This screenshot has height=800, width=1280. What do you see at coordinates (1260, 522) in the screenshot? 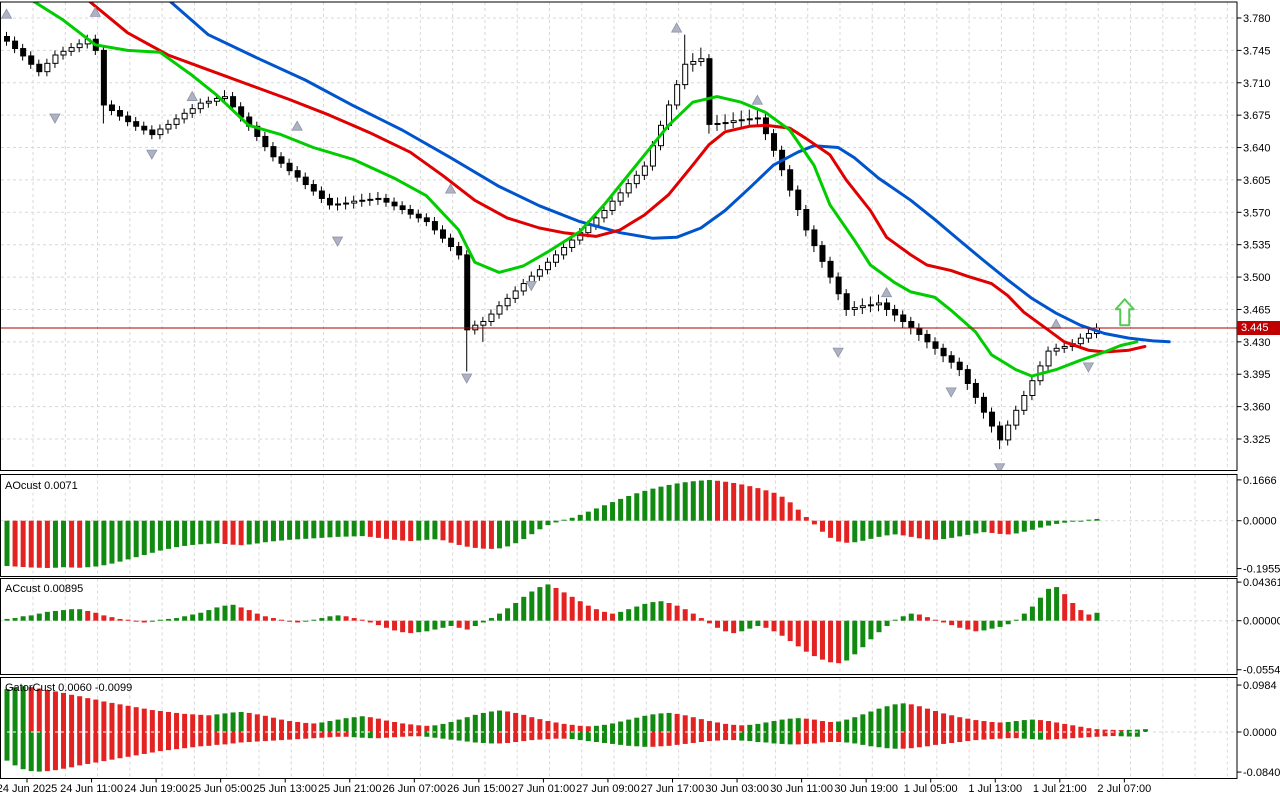
I see `ao-axis-label: 0.0000` at bounding box center [1260, 522].